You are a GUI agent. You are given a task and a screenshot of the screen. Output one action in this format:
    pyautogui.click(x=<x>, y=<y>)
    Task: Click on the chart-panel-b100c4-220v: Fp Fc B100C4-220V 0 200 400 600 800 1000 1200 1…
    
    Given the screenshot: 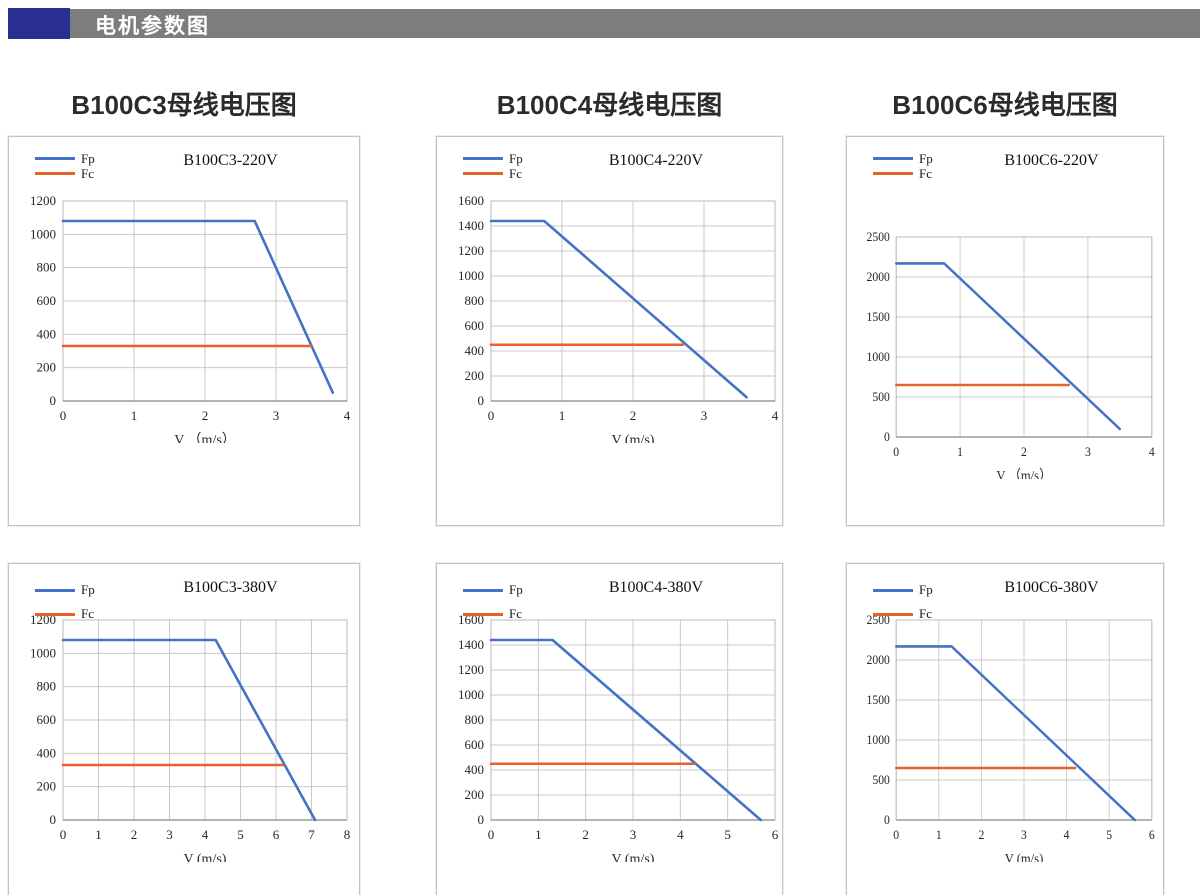 What is the action you would take?
    pyautogui.click(x=609, y=331)
    